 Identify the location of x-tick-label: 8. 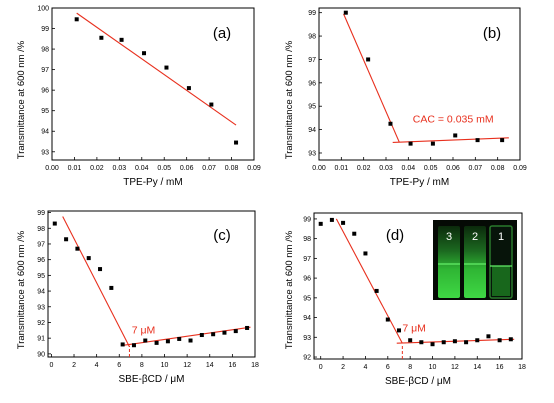
(410, 367).